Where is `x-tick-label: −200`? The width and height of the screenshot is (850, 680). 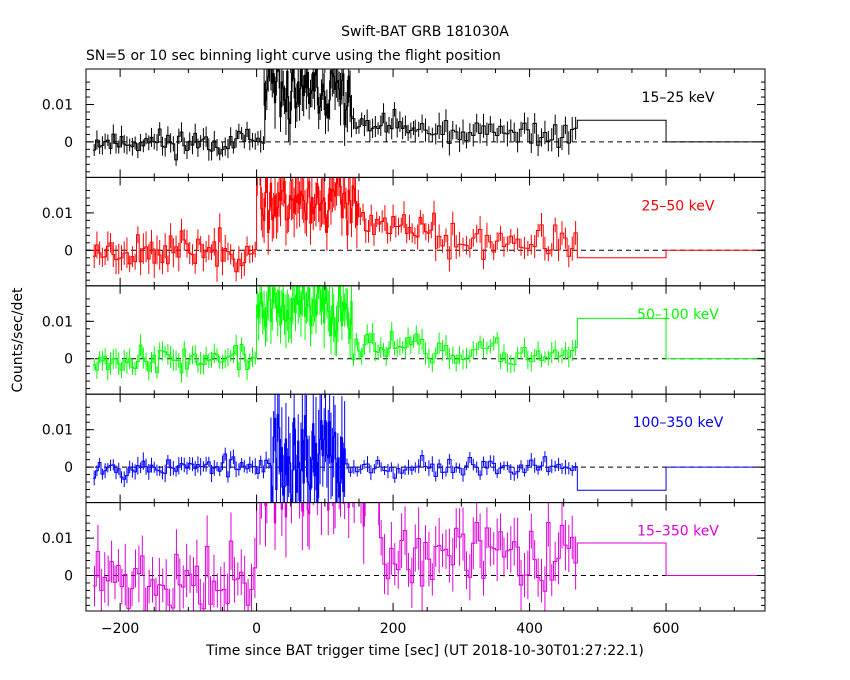 x-tick-label: −200 is located at coordinates (120, 629).